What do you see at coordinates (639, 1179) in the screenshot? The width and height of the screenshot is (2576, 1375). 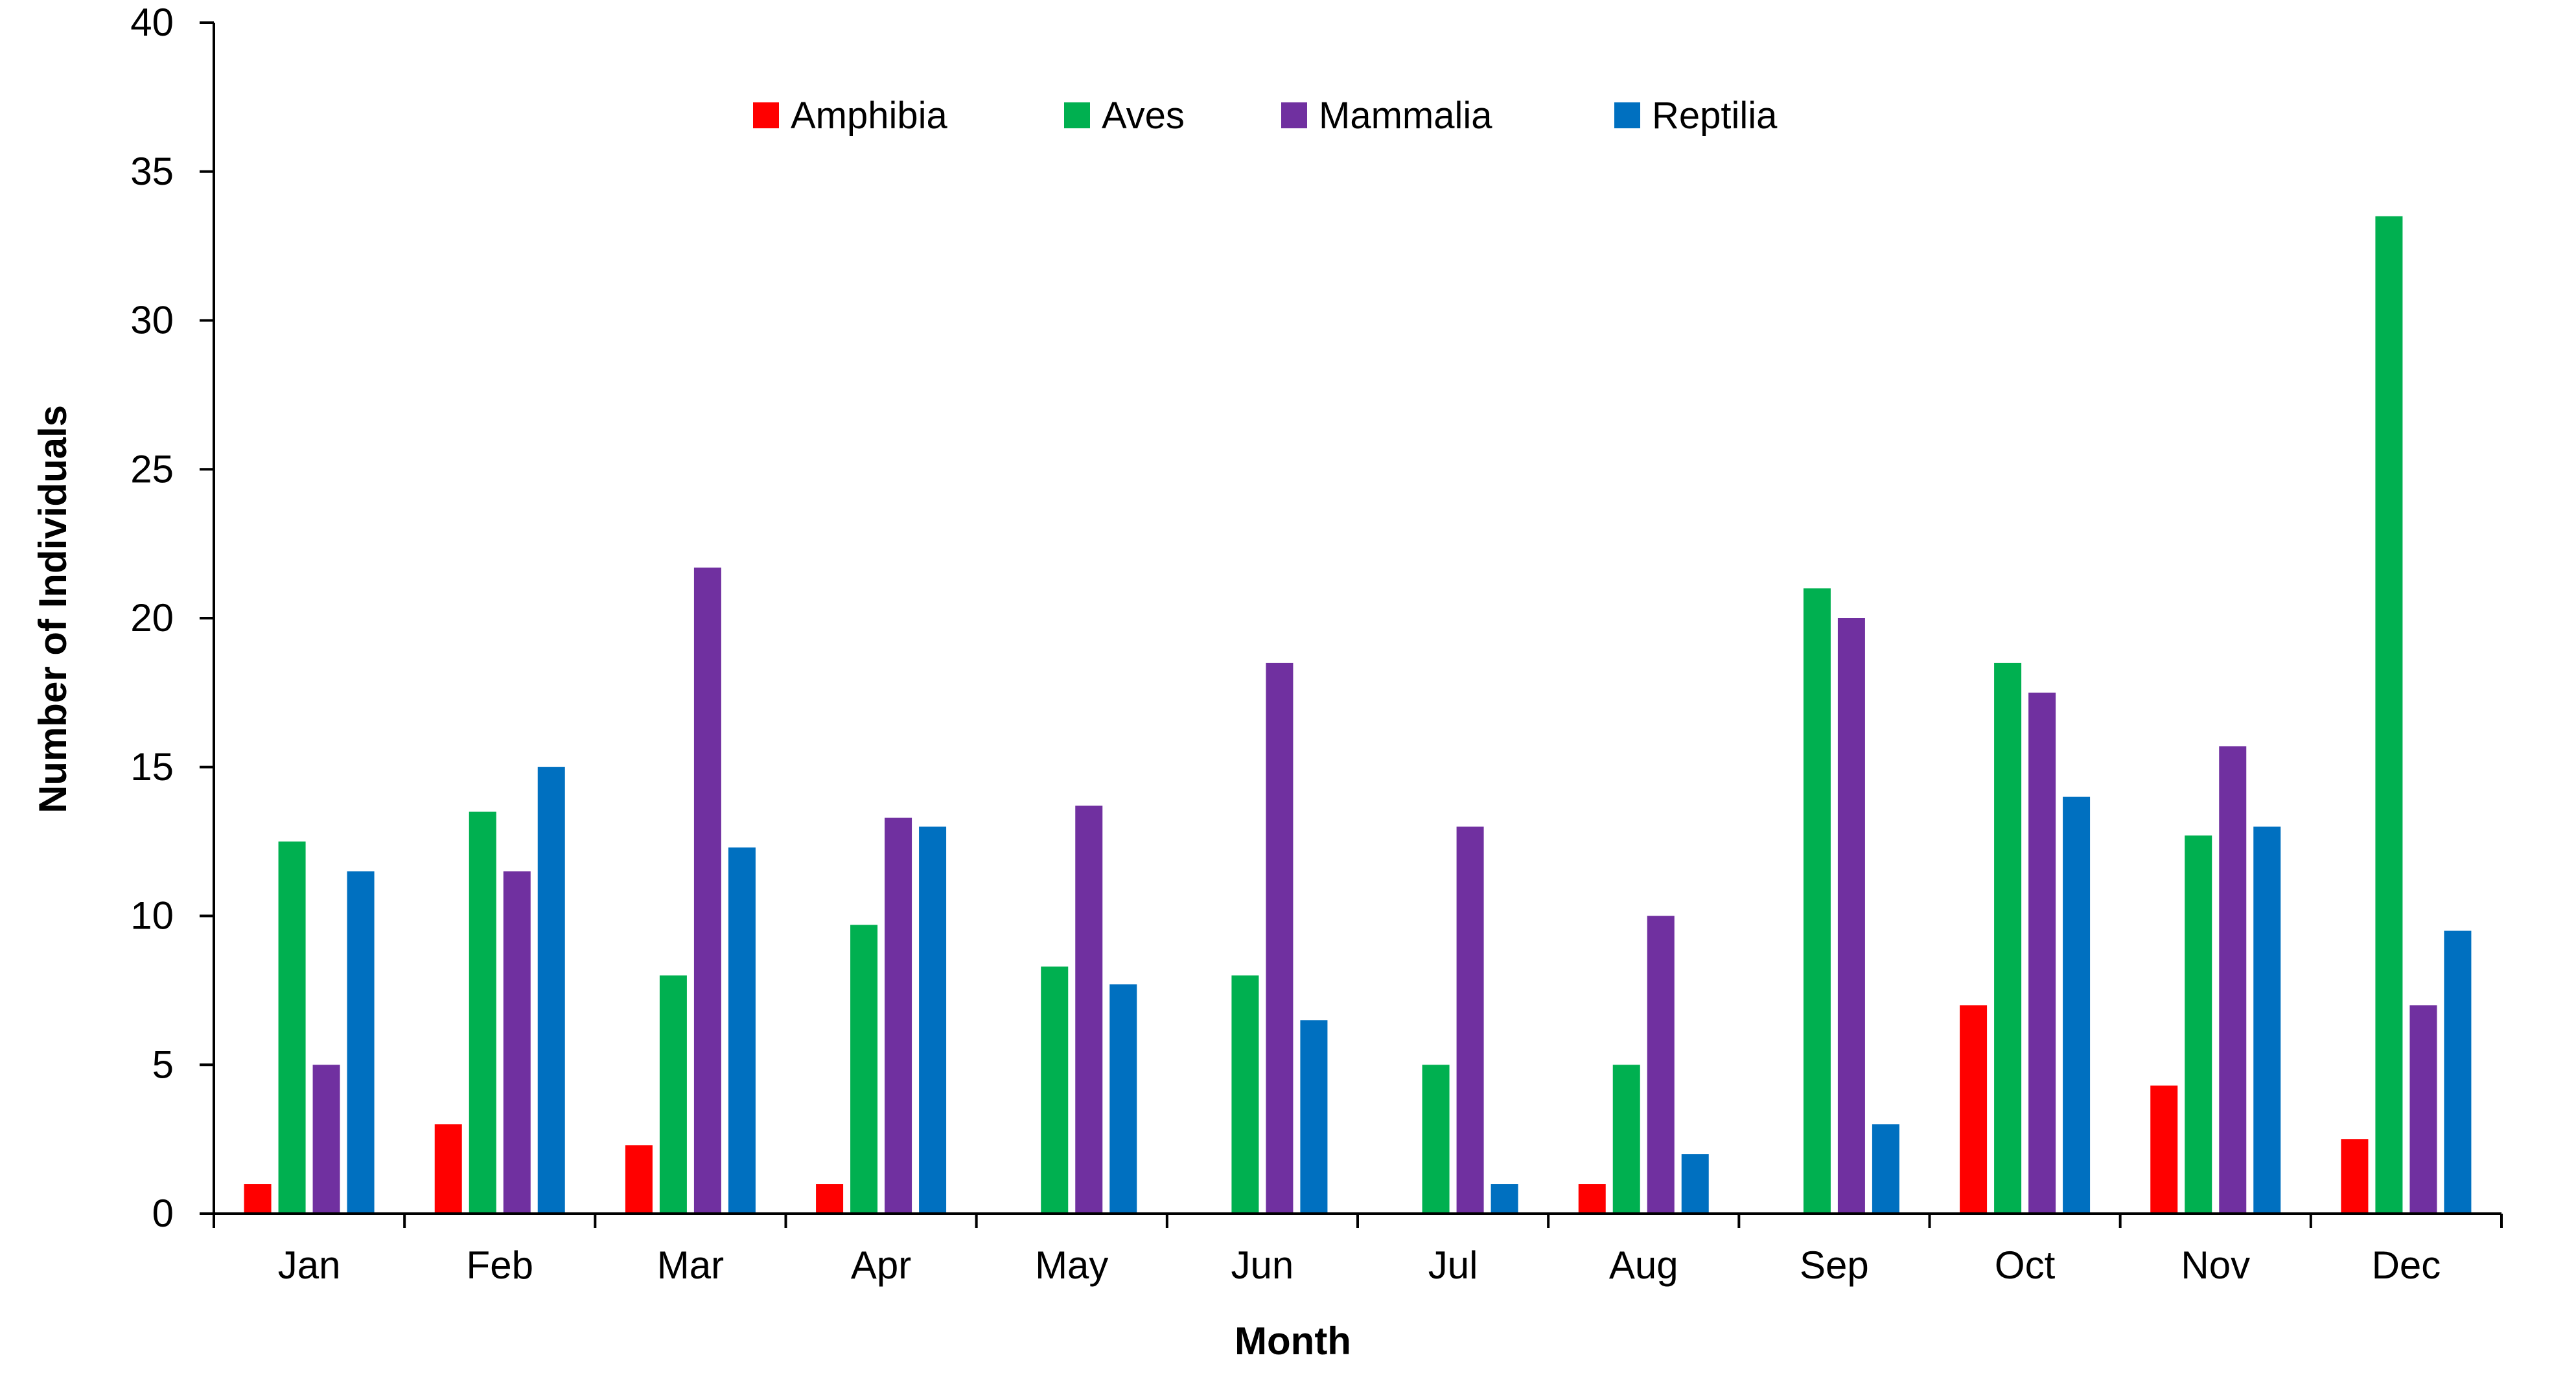 I see `bar-amphibia-mar` at bounding box center [639, 1179].